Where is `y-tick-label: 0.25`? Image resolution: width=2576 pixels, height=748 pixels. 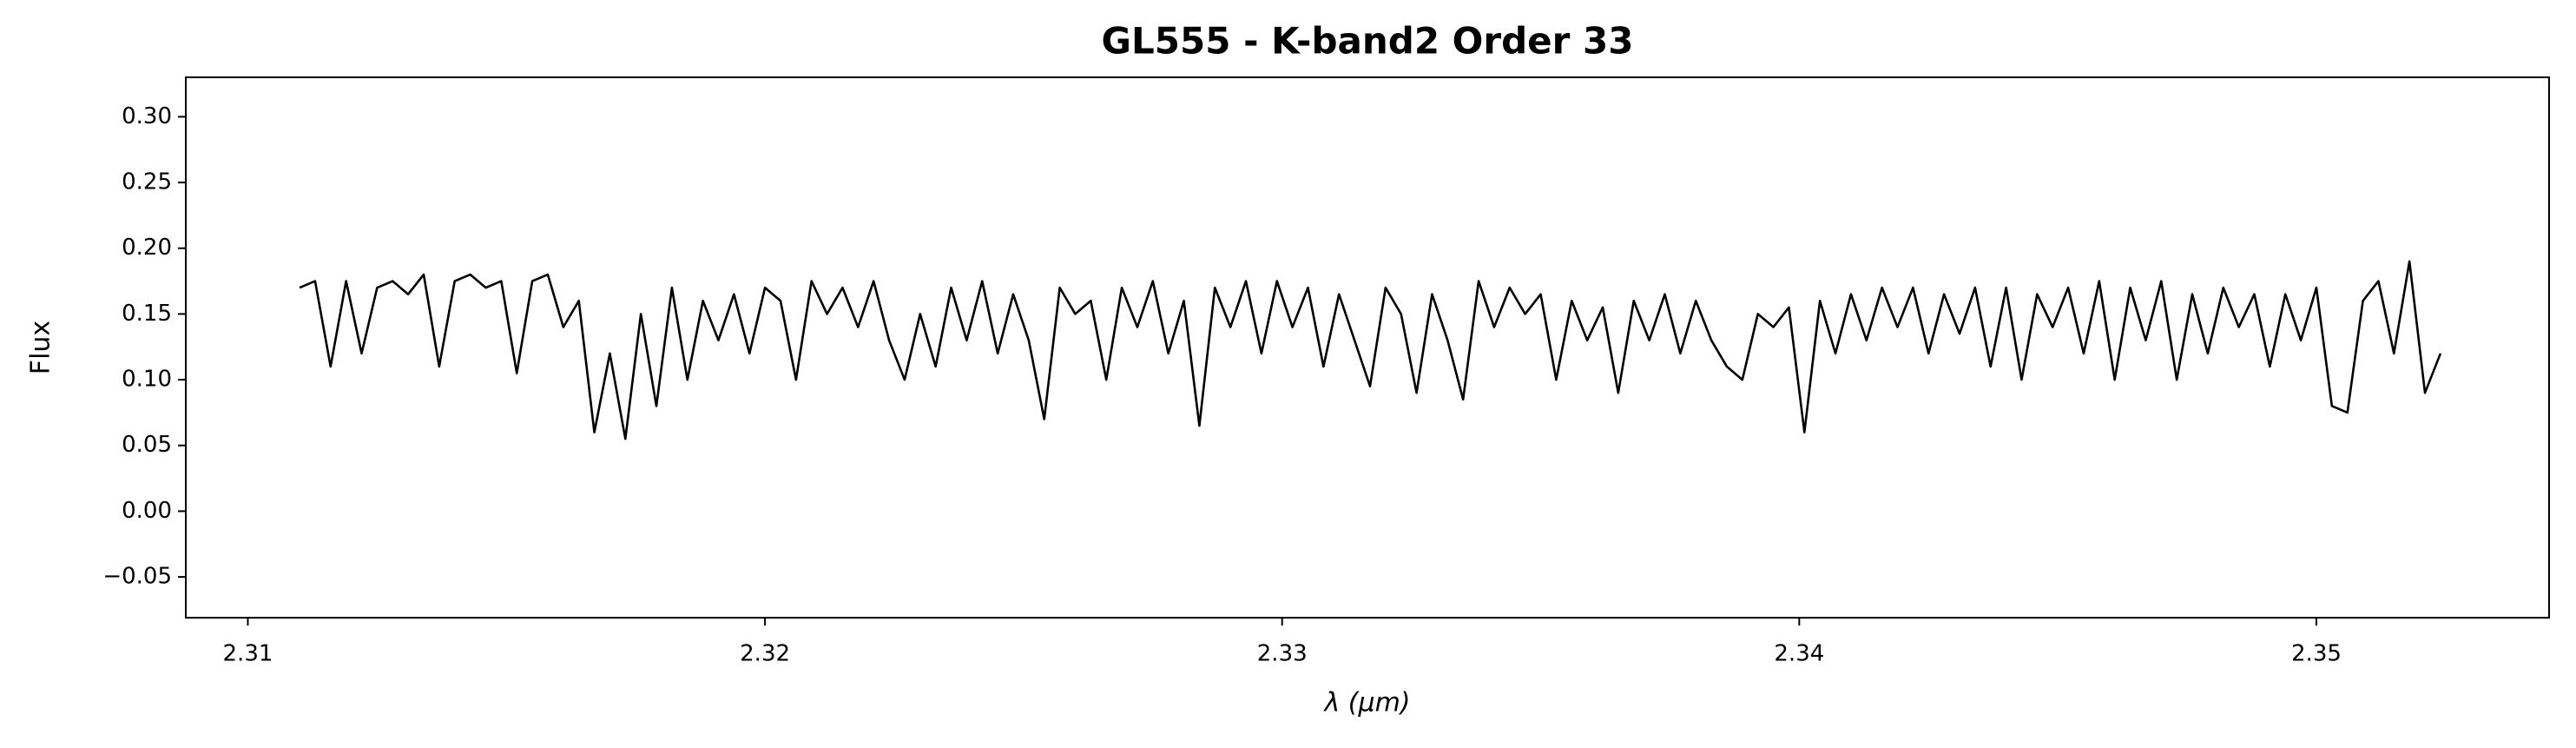 y-tick-label: 0.25 is located at coordinates (147, 182).